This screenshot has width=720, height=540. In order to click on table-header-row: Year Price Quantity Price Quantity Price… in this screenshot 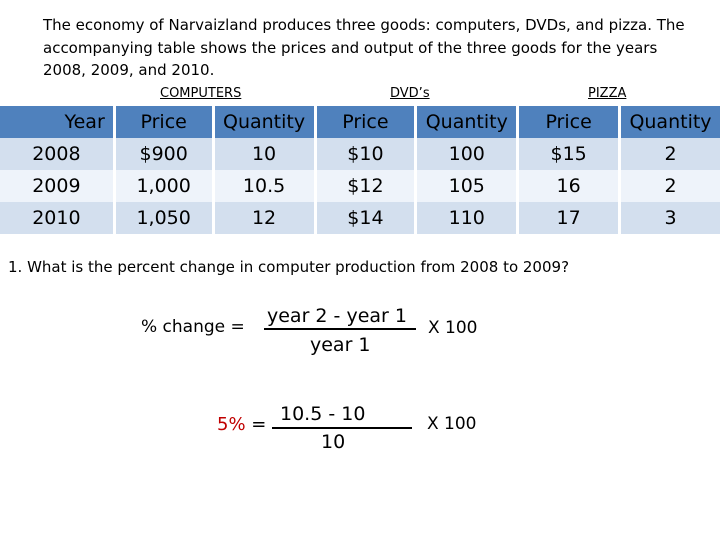, I will do `click(360, 122)`.